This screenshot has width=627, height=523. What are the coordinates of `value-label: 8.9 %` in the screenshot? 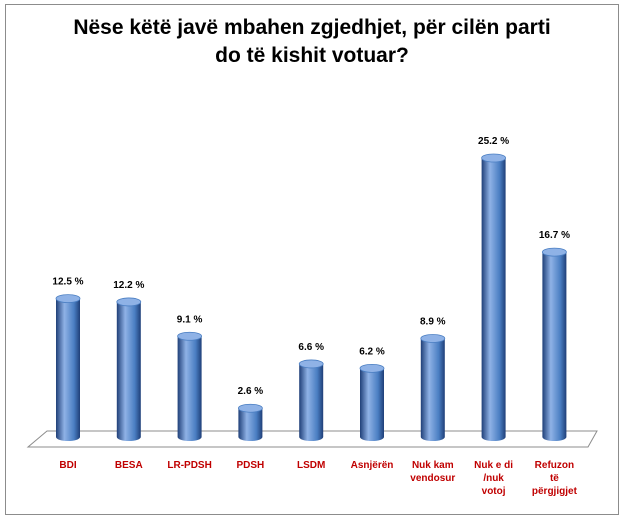 It's located at (433, 321).